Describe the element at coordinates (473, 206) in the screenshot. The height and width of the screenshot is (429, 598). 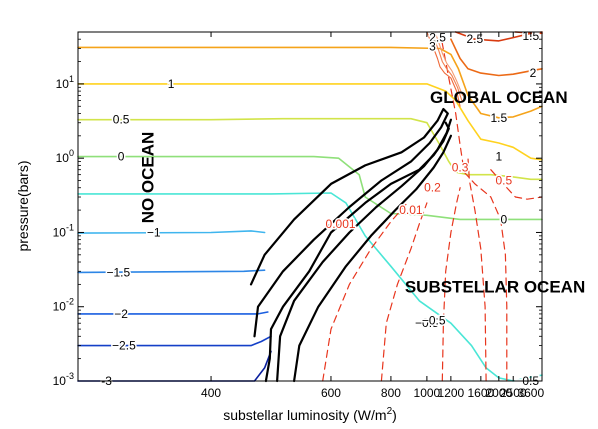
I see `contour-line-0.5-dashed` at that location.